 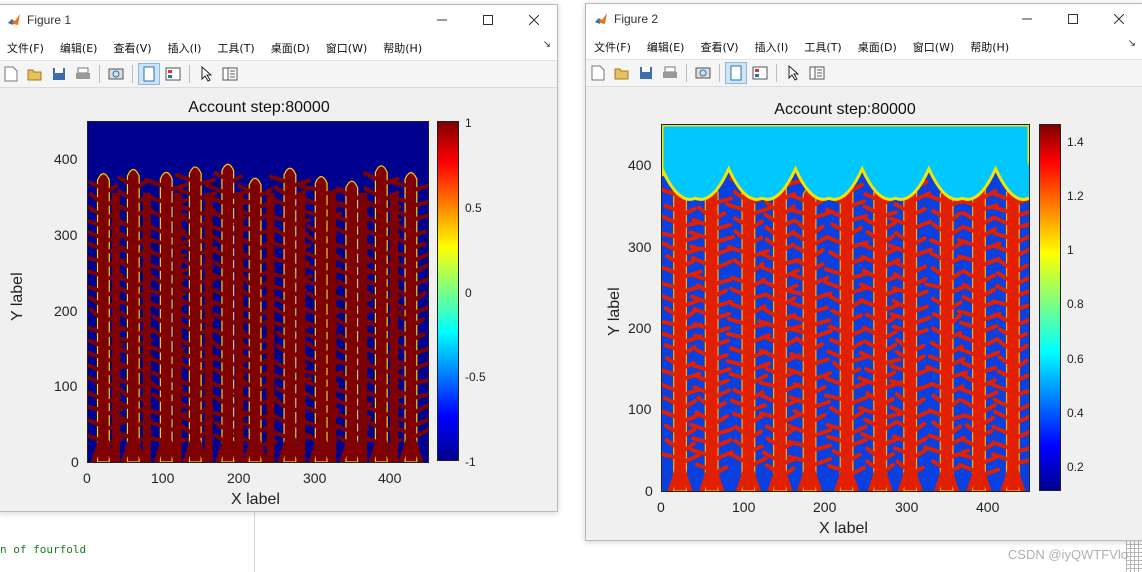 What do you see at coordinates (636, 19) in the screenshot?
I see `window-title: Figure 2` at bounding box center [636, 19].